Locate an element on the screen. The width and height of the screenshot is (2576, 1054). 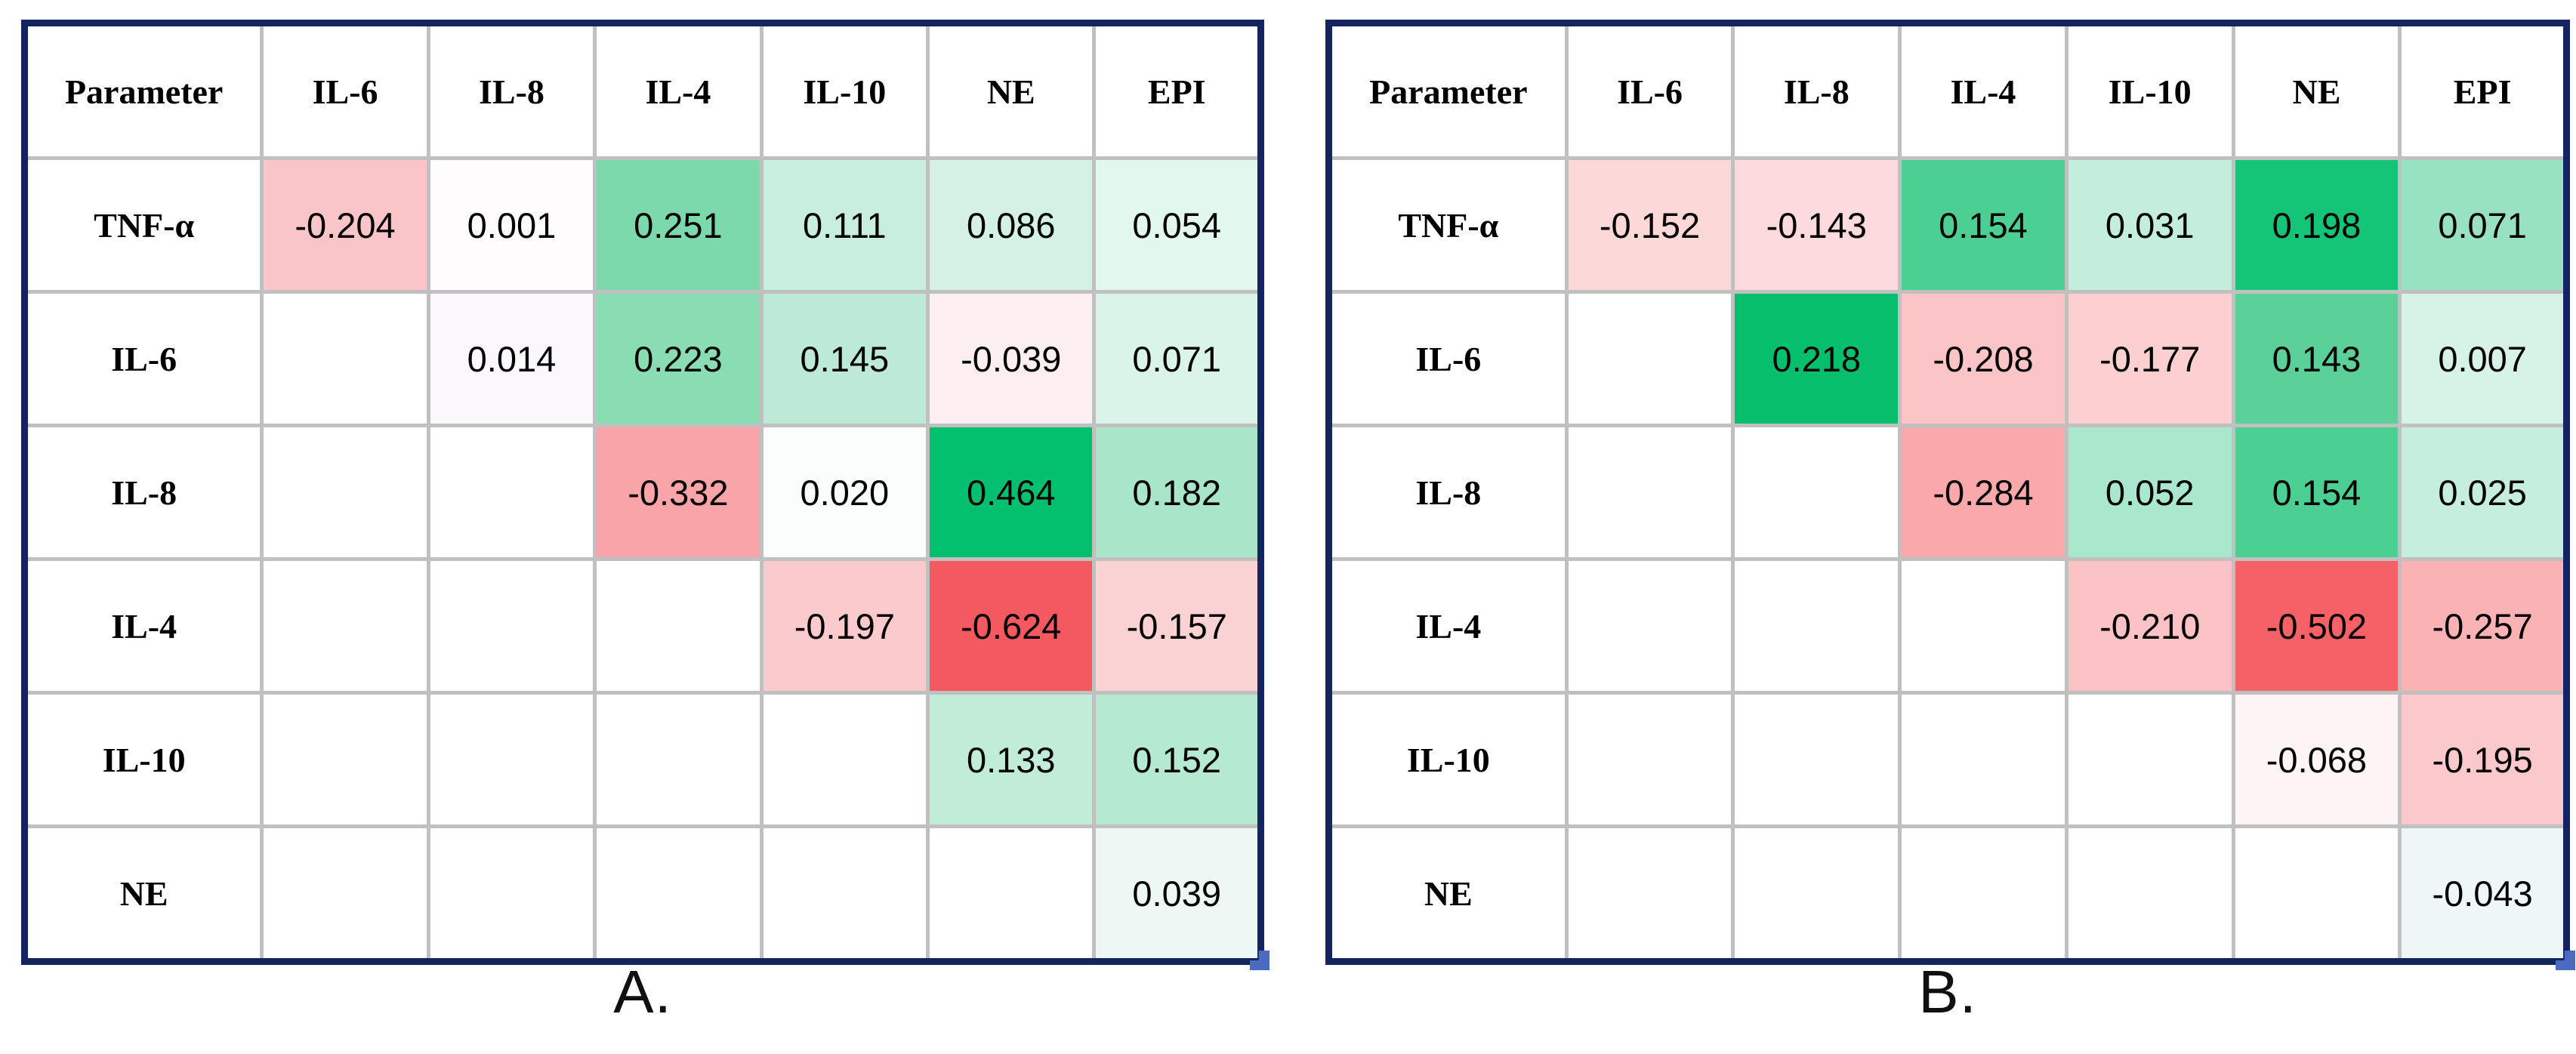
table-row: TNF-α -0.204 0.001 0.251 0.111 0.086 0.054 is located at coordinates (642, 225).